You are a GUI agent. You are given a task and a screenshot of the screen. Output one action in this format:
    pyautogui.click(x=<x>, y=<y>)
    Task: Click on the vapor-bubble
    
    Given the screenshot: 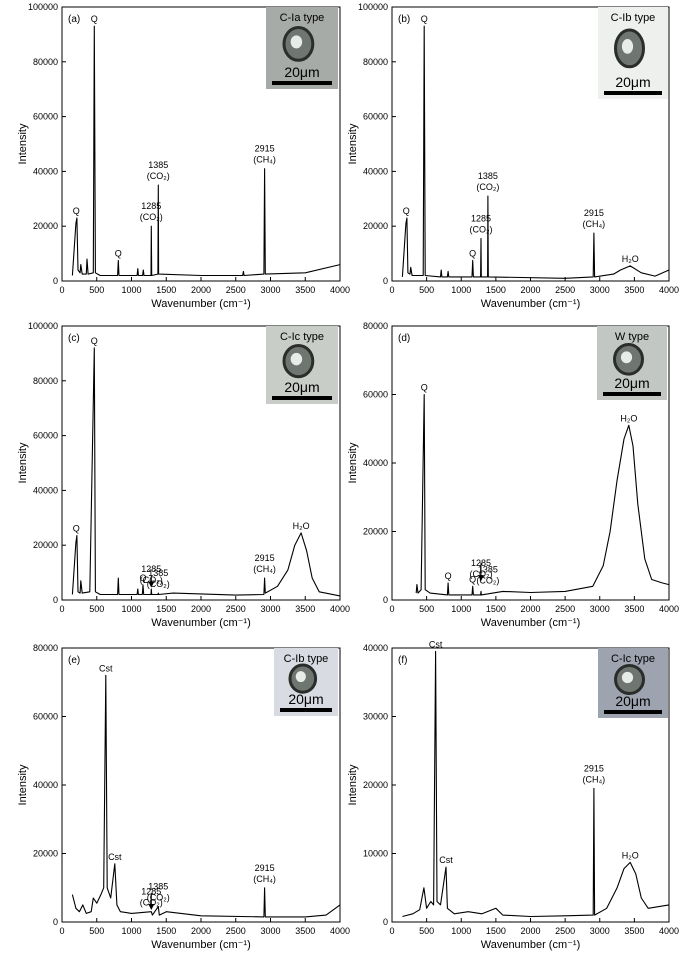 What is the action you would take?
    pyautogui.click(x=627, y=677)
    